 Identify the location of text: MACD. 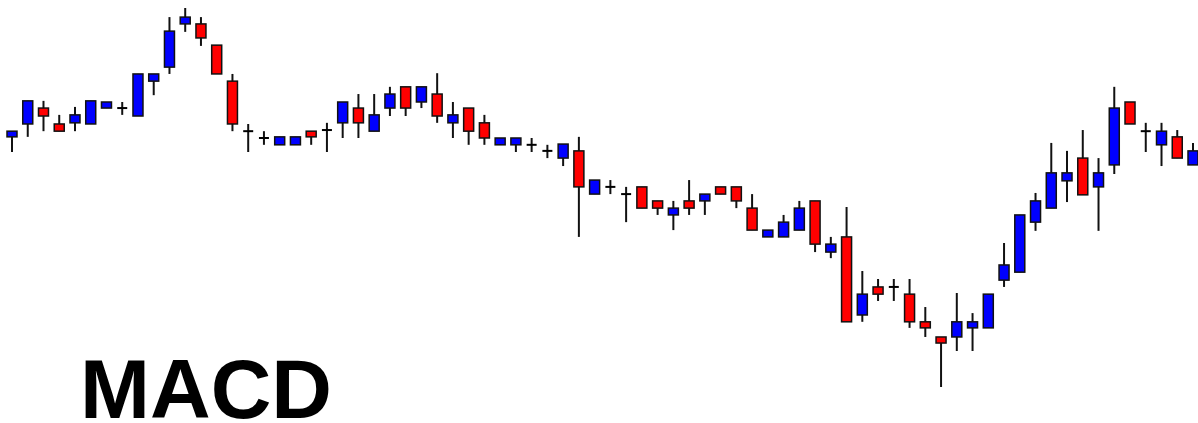
(206, 382).